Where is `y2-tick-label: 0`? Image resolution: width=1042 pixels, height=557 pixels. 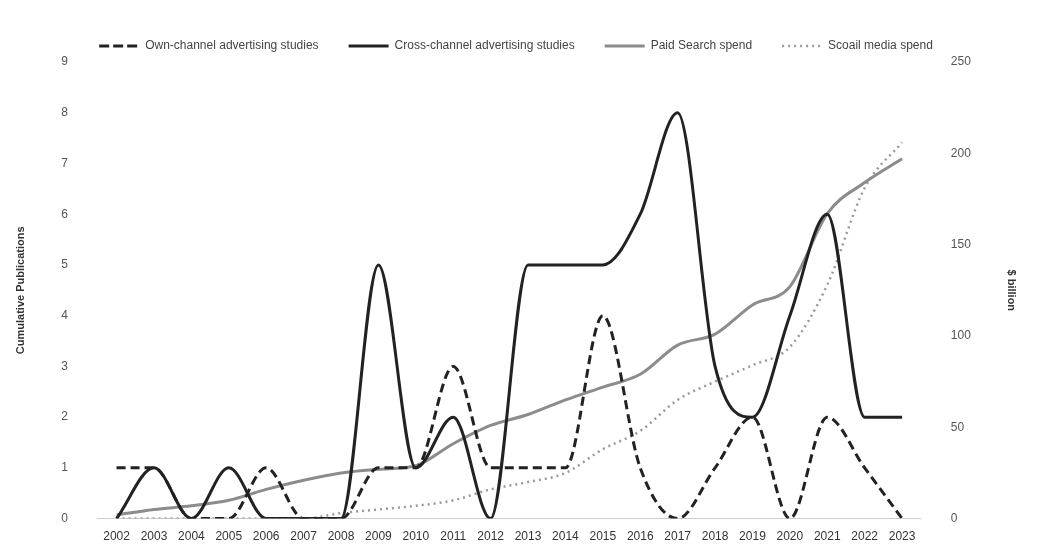 y2-tick-label: 0 is located at coordinates (954, 517).